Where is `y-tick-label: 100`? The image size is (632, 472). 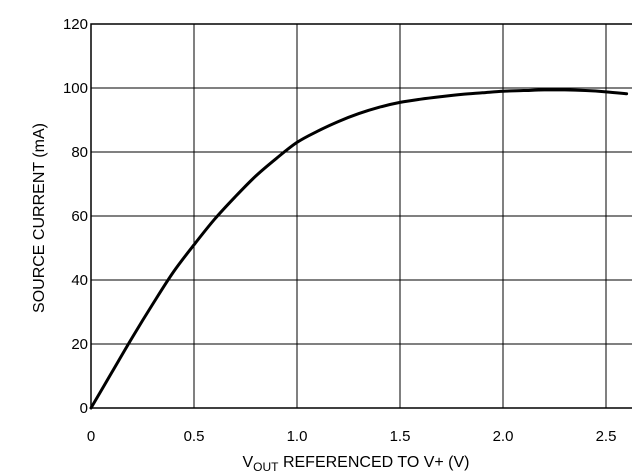 y-tick-label: 100 is located at coordinates (75, 88).